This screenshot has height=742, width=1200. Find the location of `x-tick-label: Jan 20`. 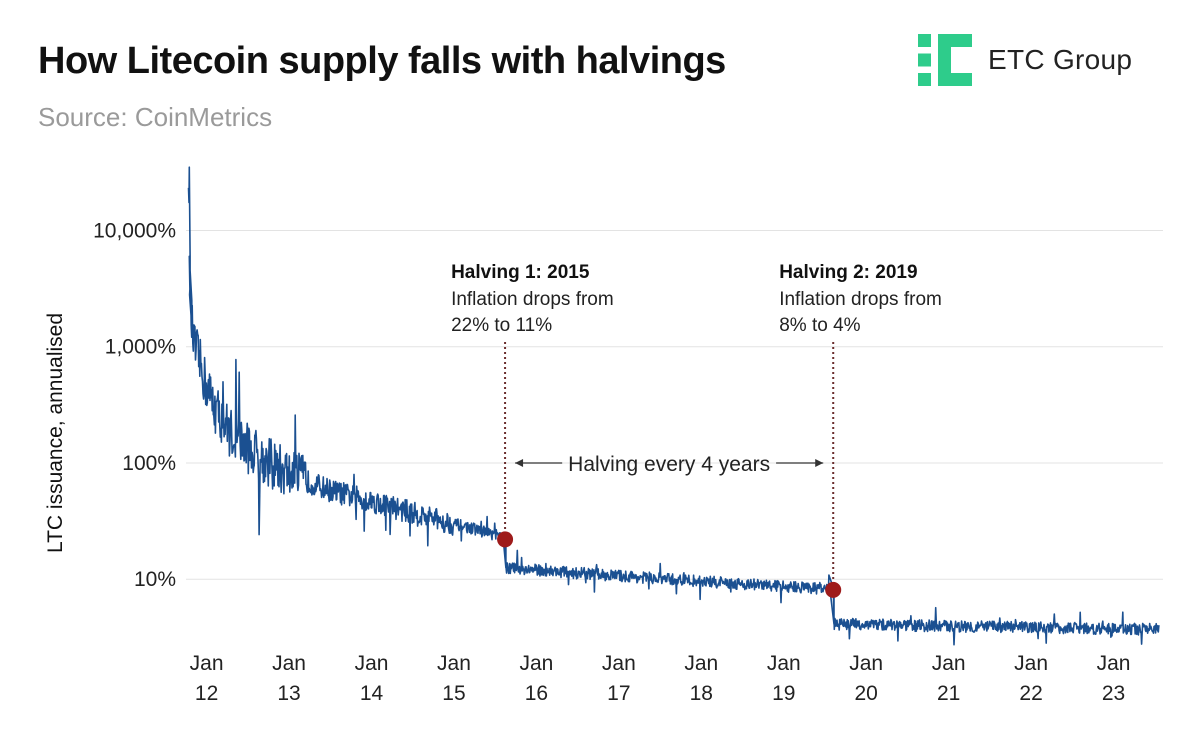

x-tick-label: Jan 20 is located at coordinates (866, 678).